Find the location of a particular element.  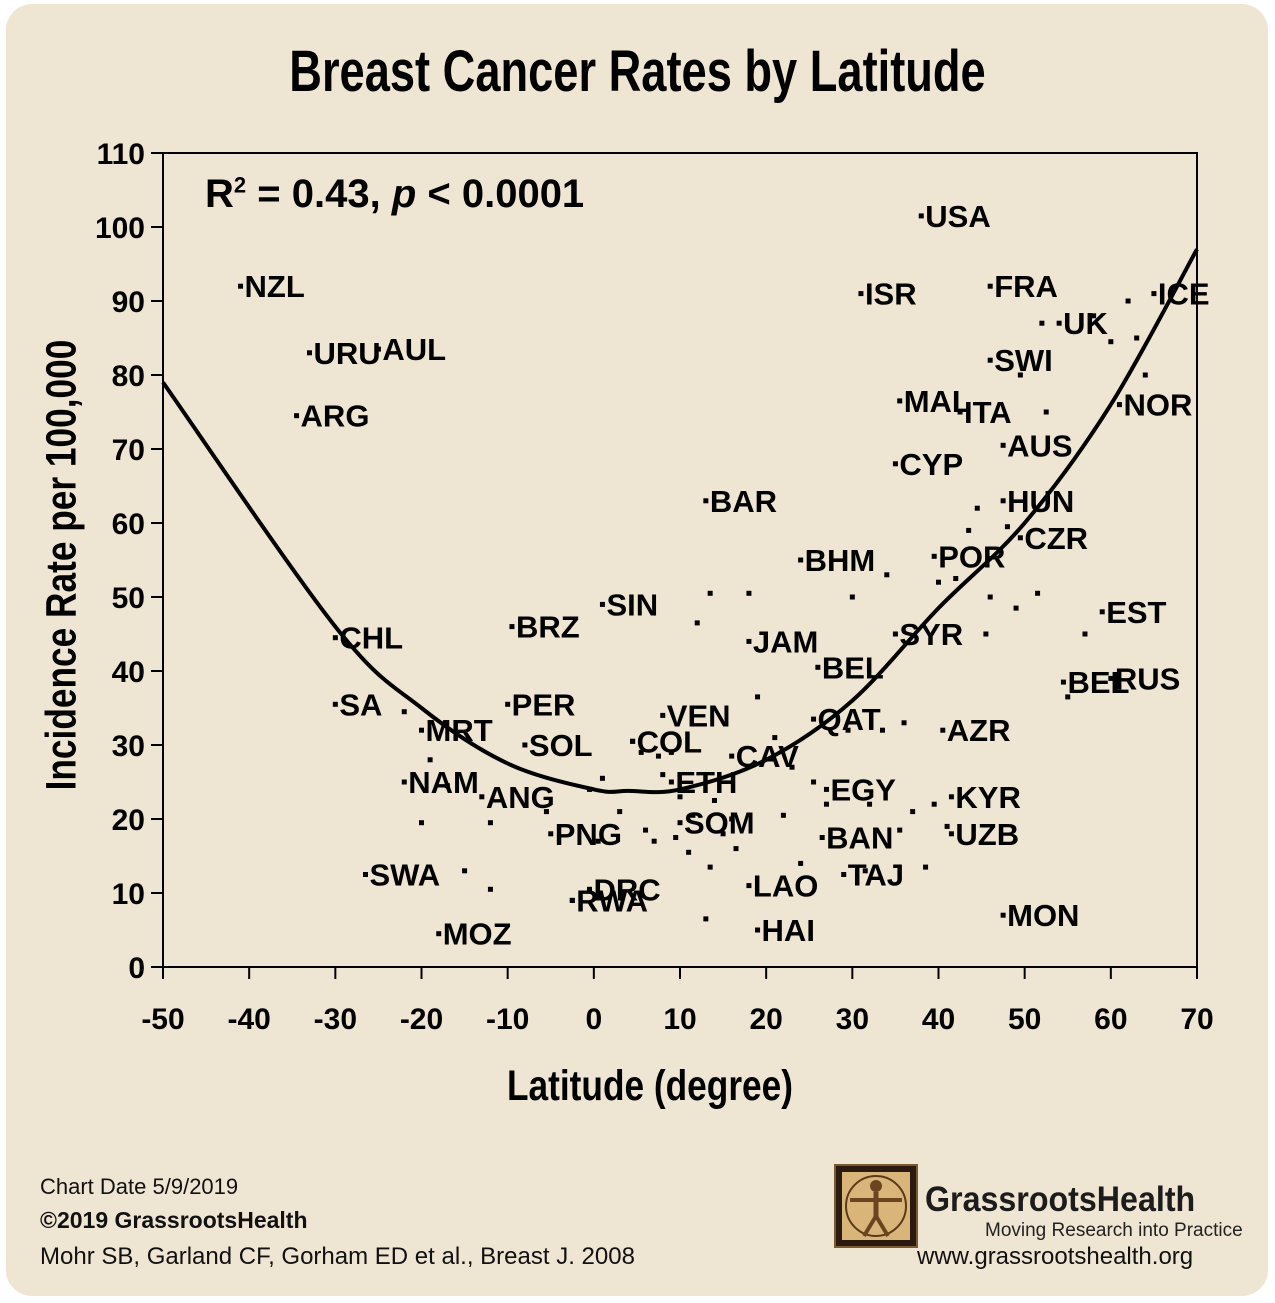

point-label-per: PER is located at coordinates (544, 704).